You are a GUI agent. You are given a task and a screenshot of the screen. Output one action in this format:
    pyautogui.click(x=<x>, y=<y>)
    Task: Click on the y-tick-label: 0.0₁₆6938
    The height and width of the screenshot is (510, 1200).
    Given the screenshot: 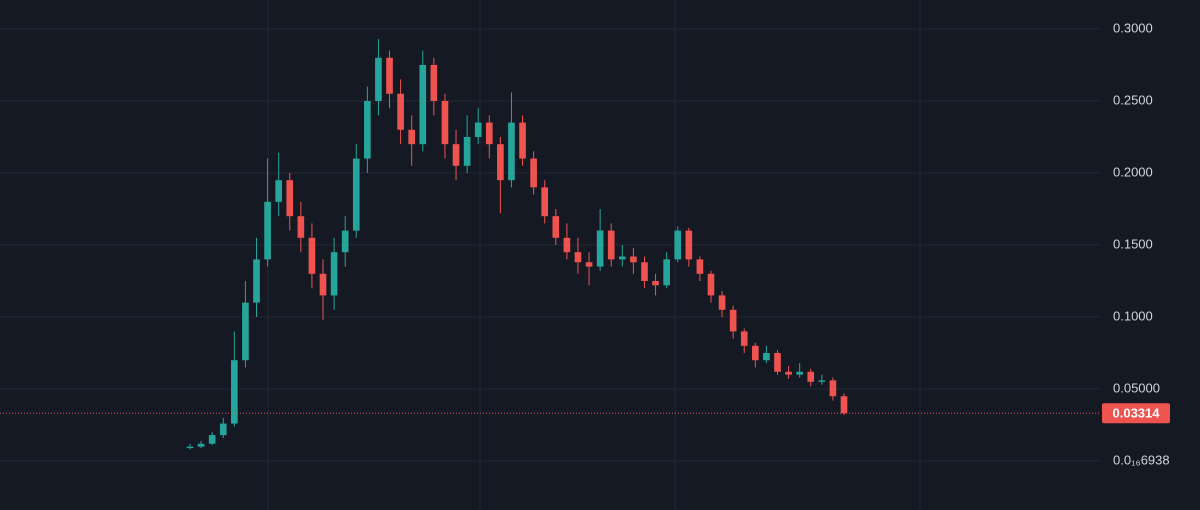 What is the action you would take?
    pyautogui.click(x=1141, y=459)
    